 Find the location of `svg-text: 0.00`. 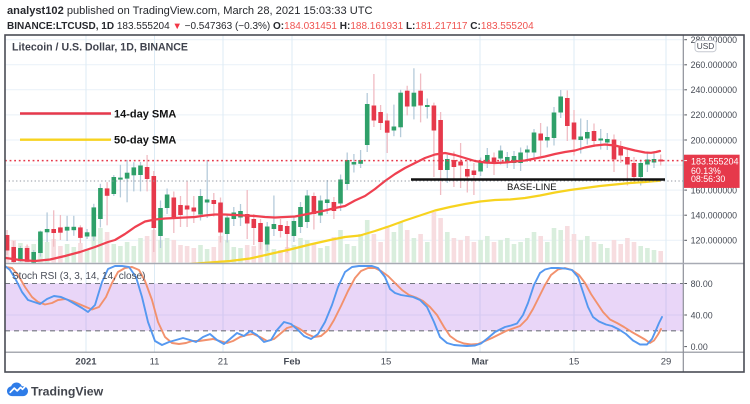

svg-text: 0.00 is located at coordinates (699, 347).